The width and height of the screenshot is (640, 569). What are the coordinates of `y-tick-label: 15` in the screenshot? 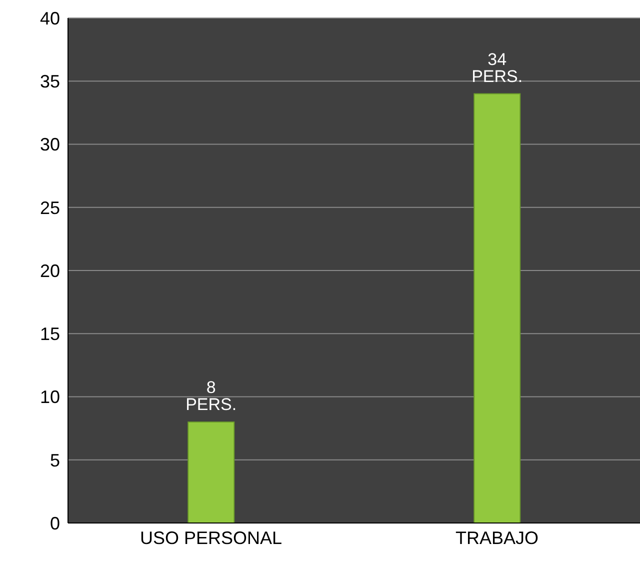 It's located at (50, 334).